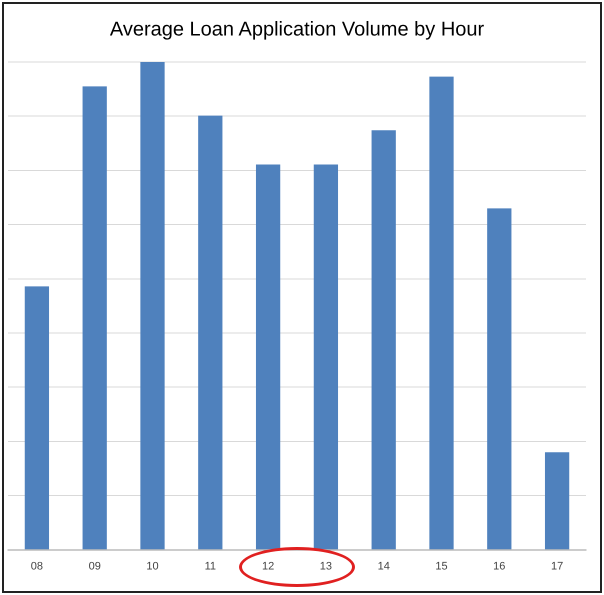 This screenshot has height=595, width=604. I want to click on x-tick-label: 13, so click(326, 566).